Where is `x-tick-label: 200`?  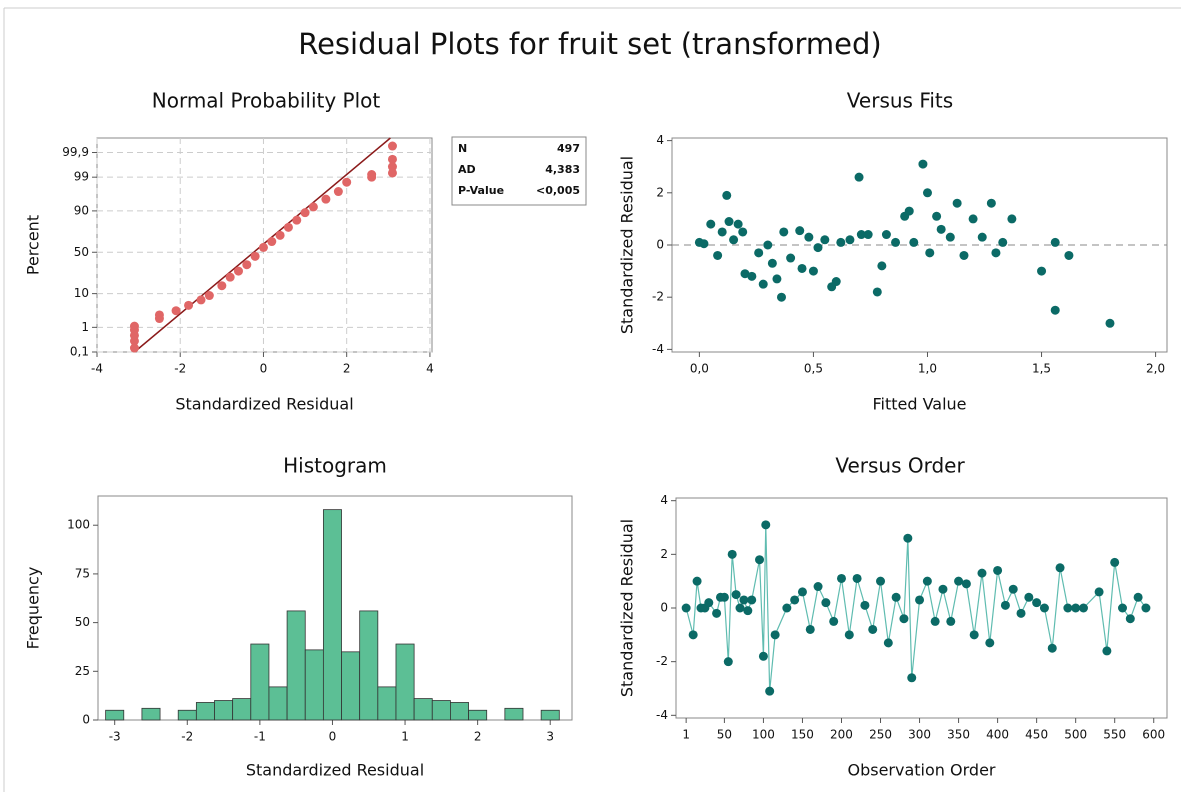 x-tick-label: 200 is located at coordinates (841, 735).